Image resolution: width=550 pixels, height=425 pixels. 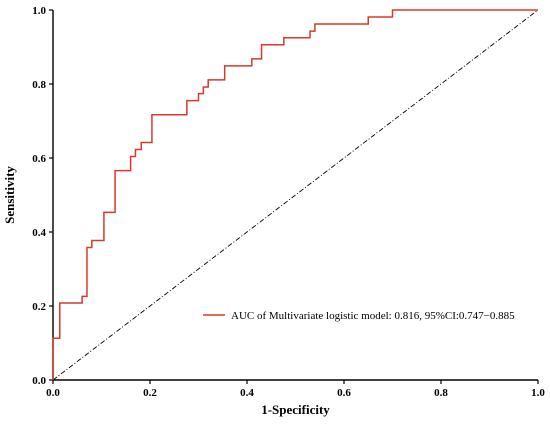 What do you see at coordinates (295, 409) in the screenshot?
I see `x-axis-title: 1-Specificity` at bounding box center [295, 409].